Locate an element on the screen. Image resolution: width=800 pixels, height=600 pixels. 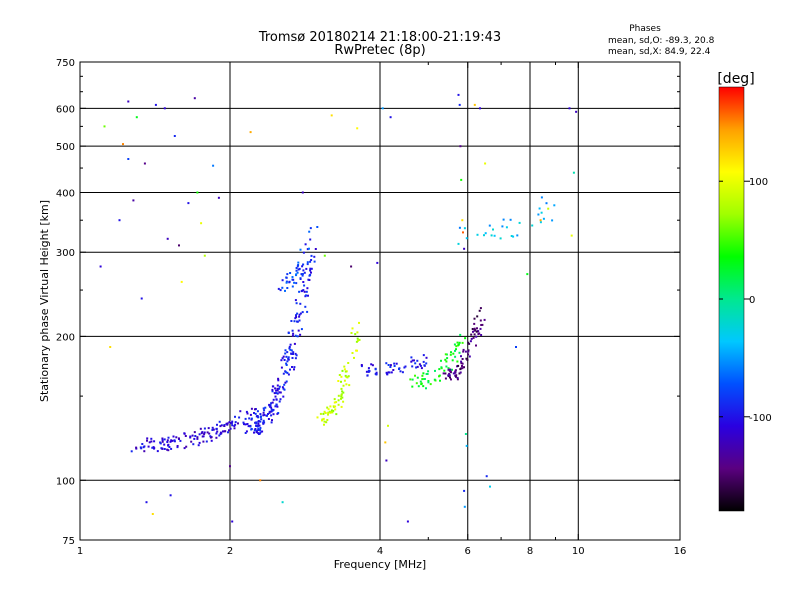
chart-subtitle: RwPretec (8p) is located at coordinates (379, 50).